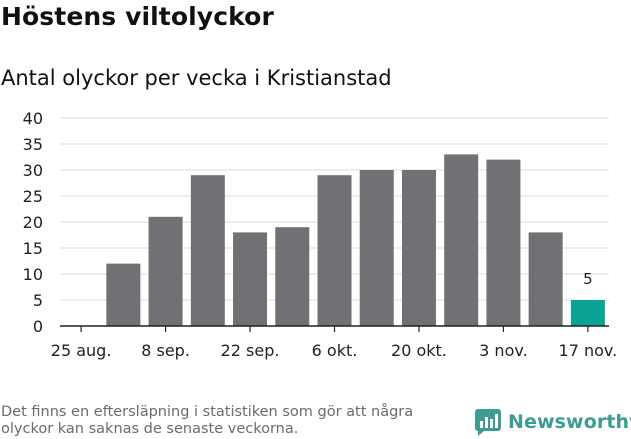 This screenshot has height=439, width=631. What do you see at coordinates (33, 222) in the screenshot?
I see `y-tick-label: 20` at bounding box center [33, 222].